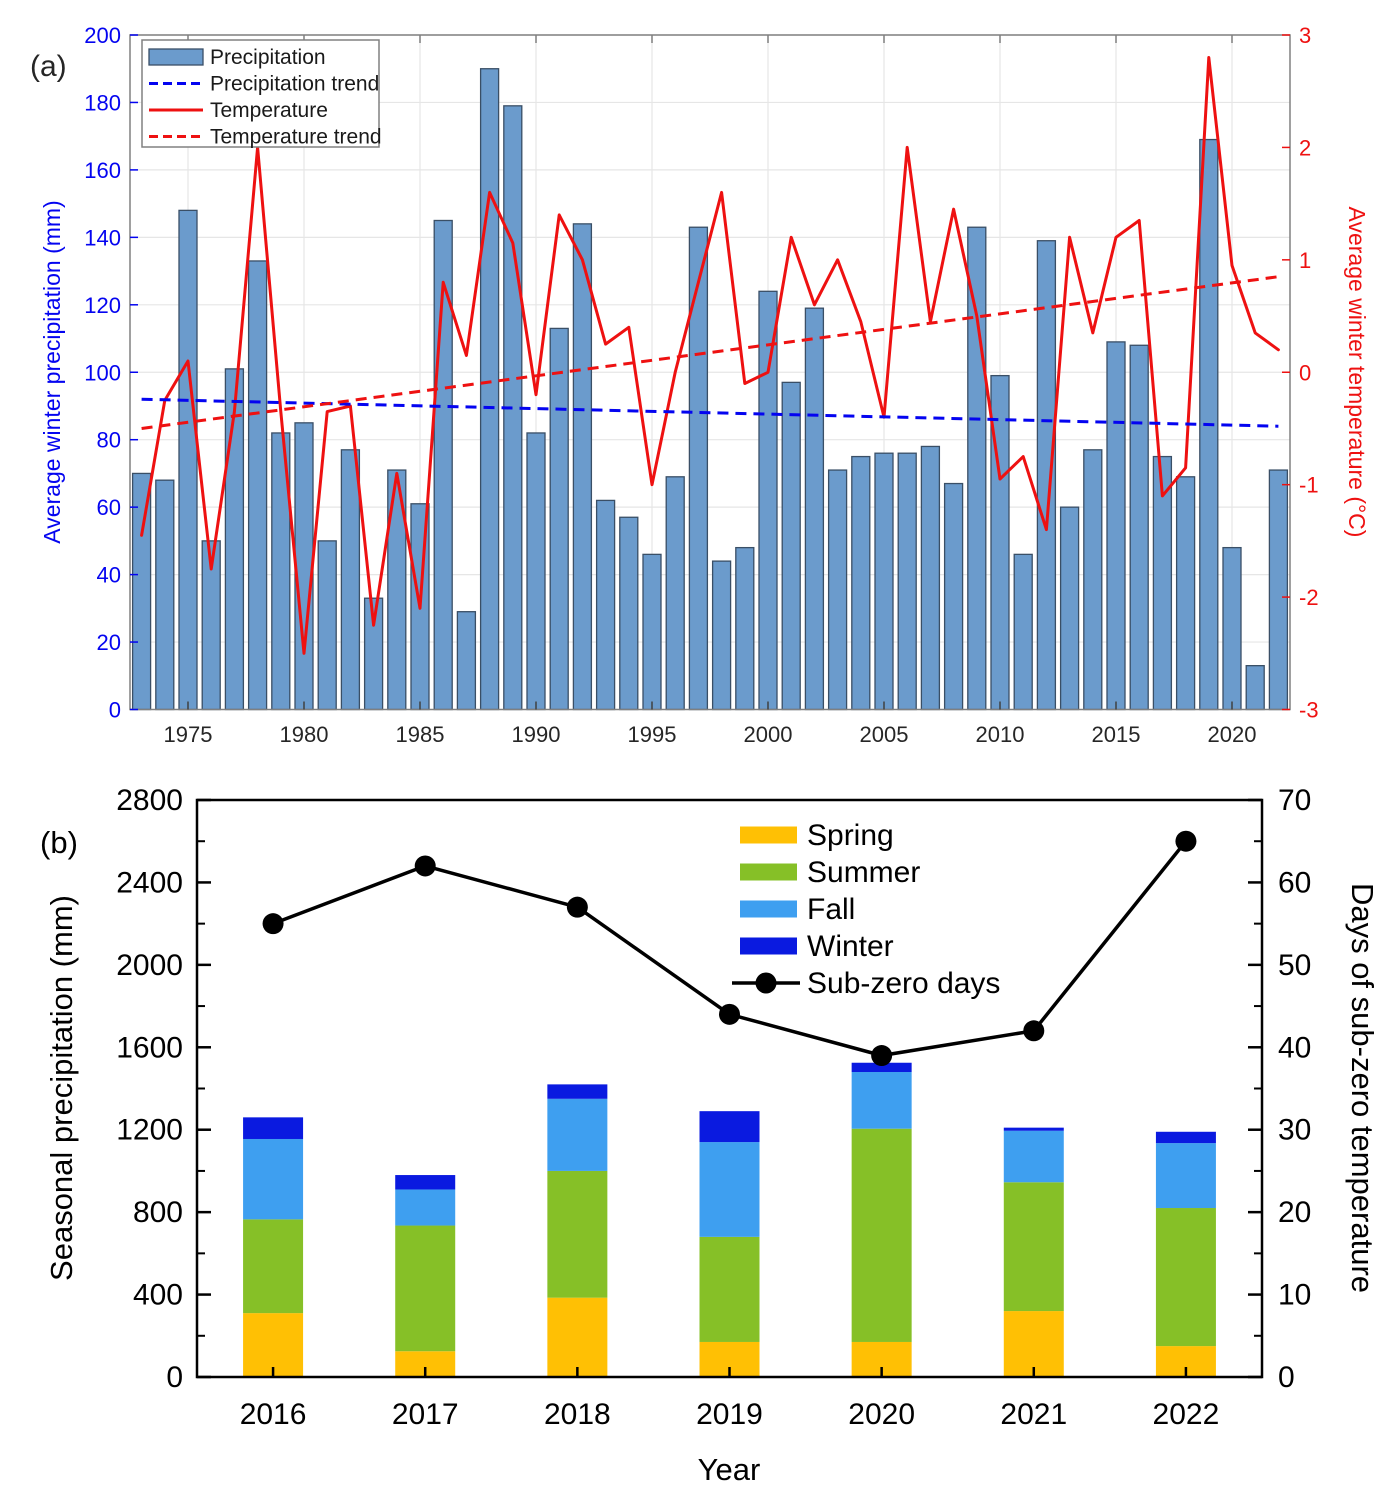 Image resolution: width=1380 pixels, height=1502 pixels. What do you see at coordinates (1305, 260) in the screenshot?
I see `tick-label-right: 1` at bounding box center [1305, 260].